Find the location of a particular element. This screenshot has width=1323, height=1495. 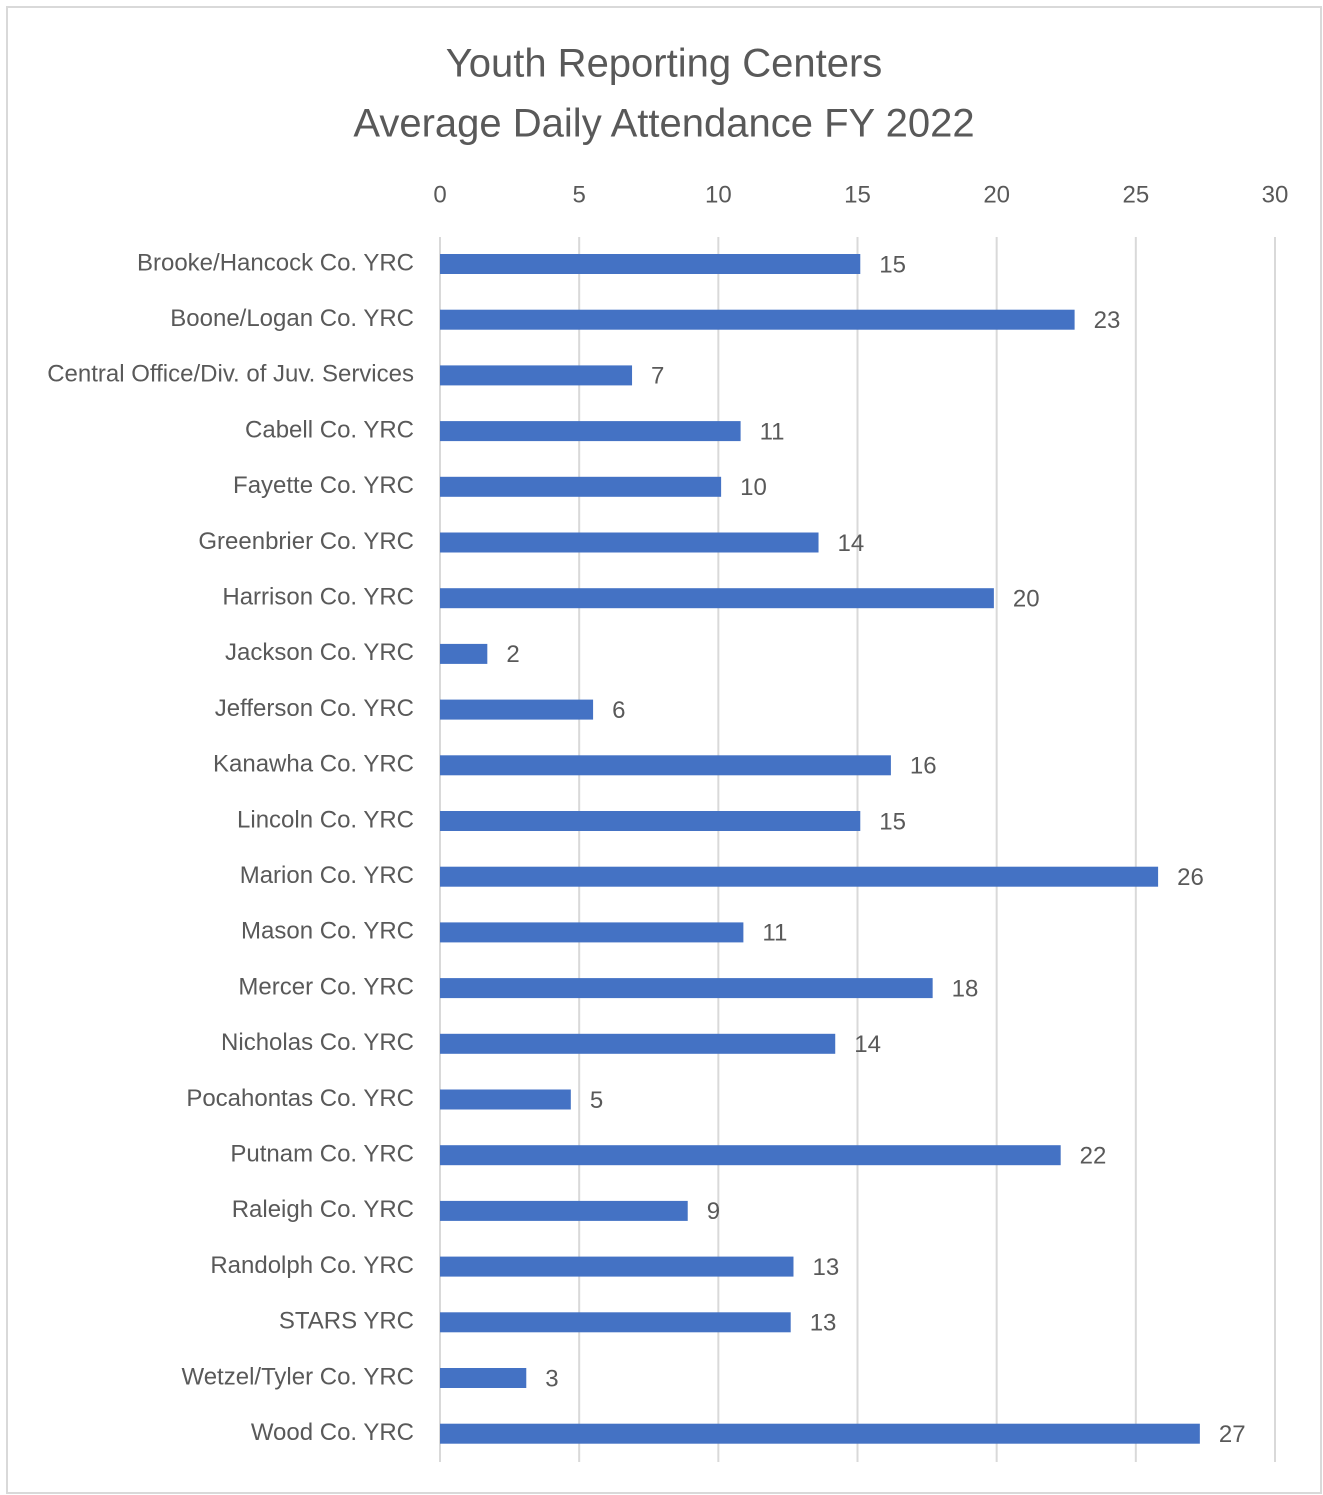

y-tick-label: Pocahontas Co. YRC is located at coordinates (300, 1098).